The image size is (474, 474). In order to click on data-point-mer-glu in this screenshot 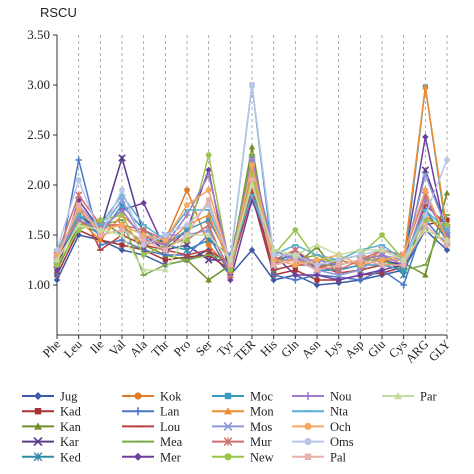, I will do `click(382, 270)`.